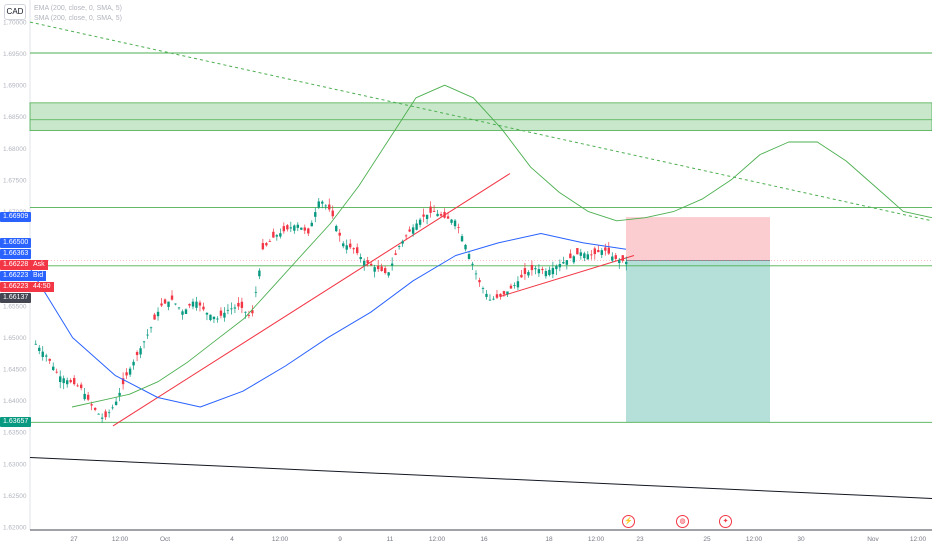  Describe the element at coordinates (78, 18) in the screenshot. I see `sma-legend: SMA (200, close, 0, SMA, 5)` at that location.